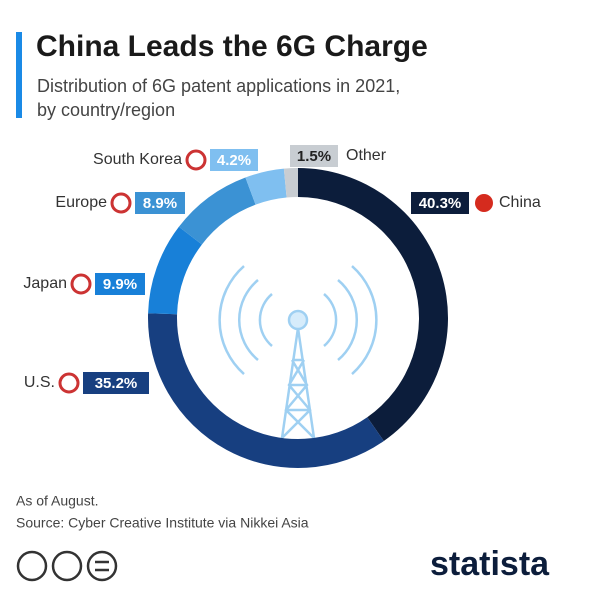 This screenshot has width=596, height=596. What do you see at coordinates (232, 46) in the screenshot?
I see `chart-title: China Leads the 6G Charge` at bounding box center [232, 46].